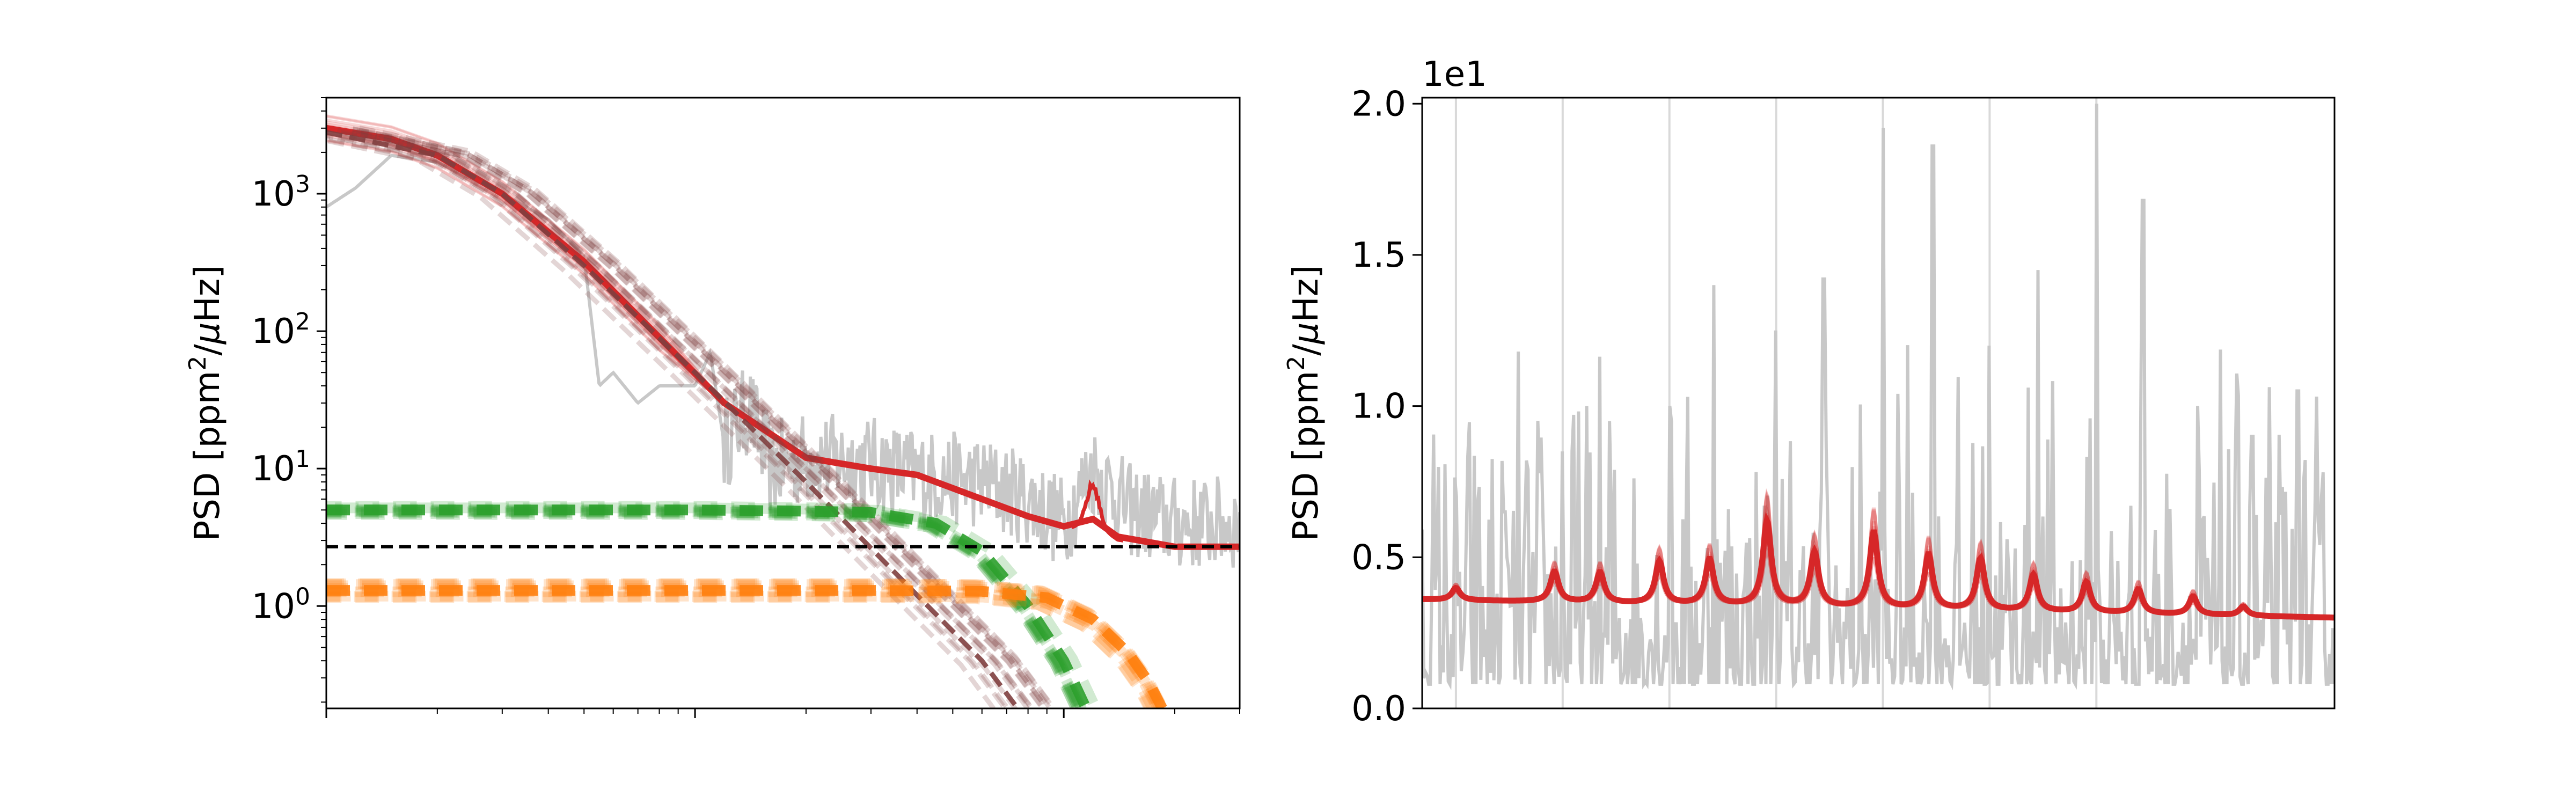 Image resolution: width=2576 pixels, height=805 pixels. I want to click on left-y-axis-label: PSD [ppm2/μHz], so click(206, 403).